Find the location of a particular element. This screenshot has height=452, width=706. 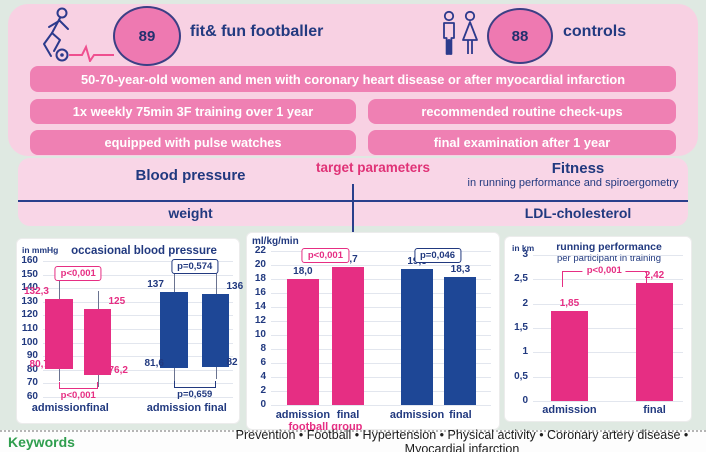

keywords-label: Keywords is located at coordinates (41, 442).